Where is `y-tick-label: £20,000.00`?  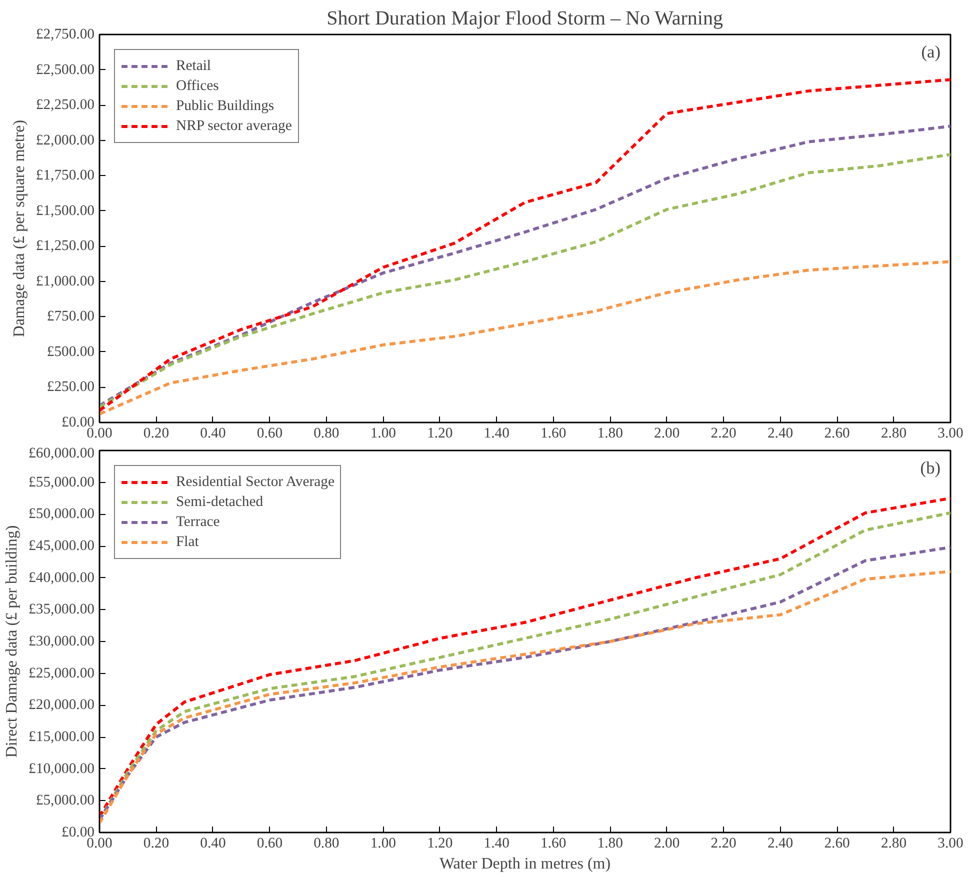 y-tick-label: £20,000.00 is located at coordinates (61, 705).